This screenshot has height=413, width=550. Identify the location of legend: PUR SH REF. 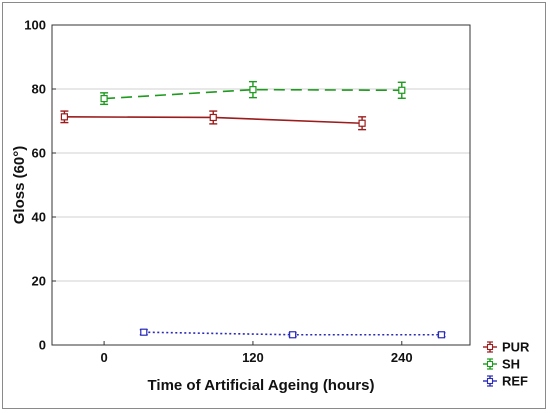
(506, 364).